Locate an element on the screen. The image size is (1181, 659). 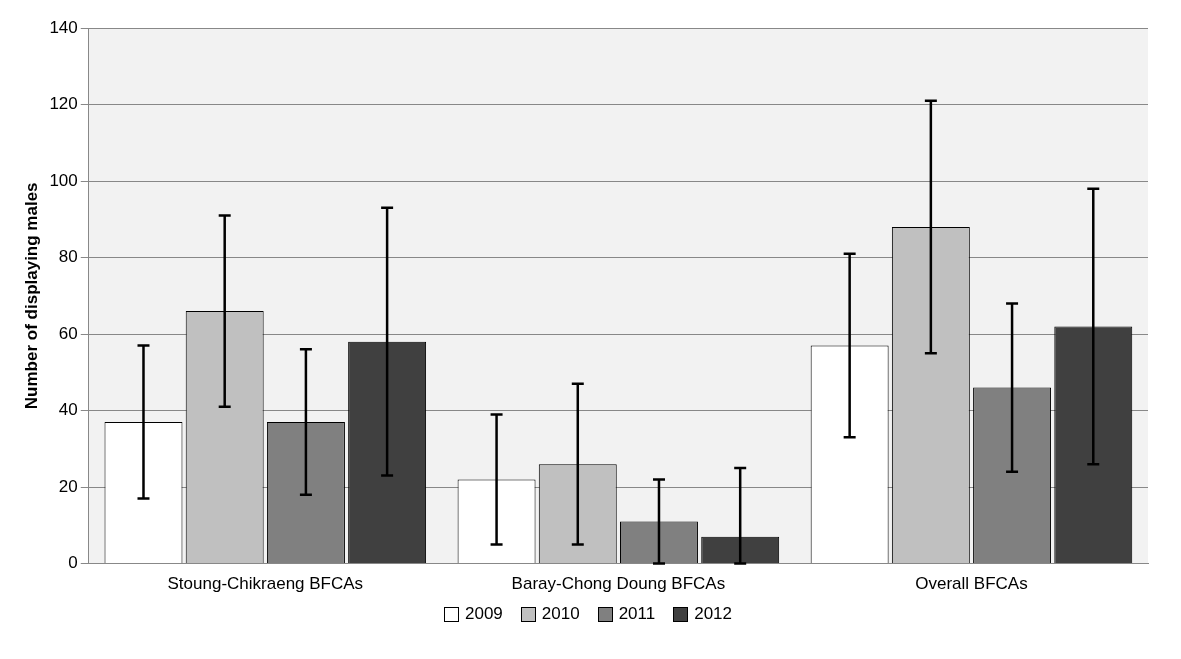
y-tick-label: 140 is located at coordinates (63, 27).